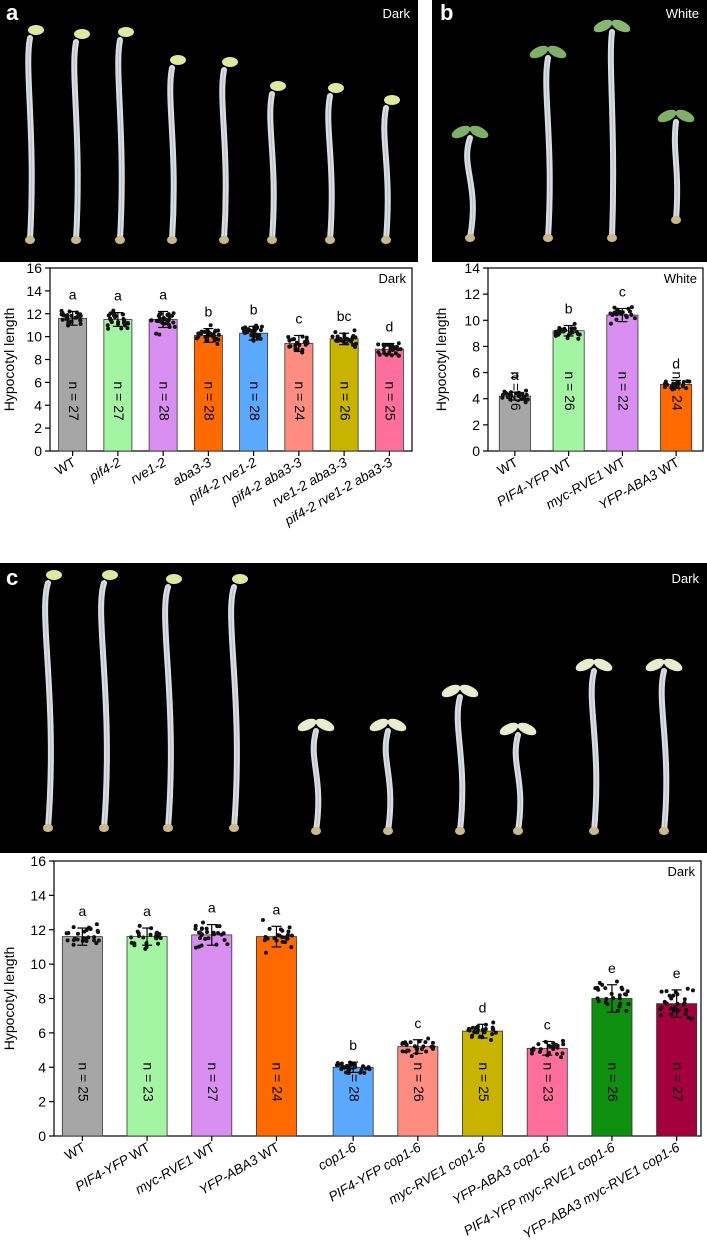 The height and width of the screenshot is (1249, 707). I want to click on photo-condition-a: Dark, so click(396, 13).